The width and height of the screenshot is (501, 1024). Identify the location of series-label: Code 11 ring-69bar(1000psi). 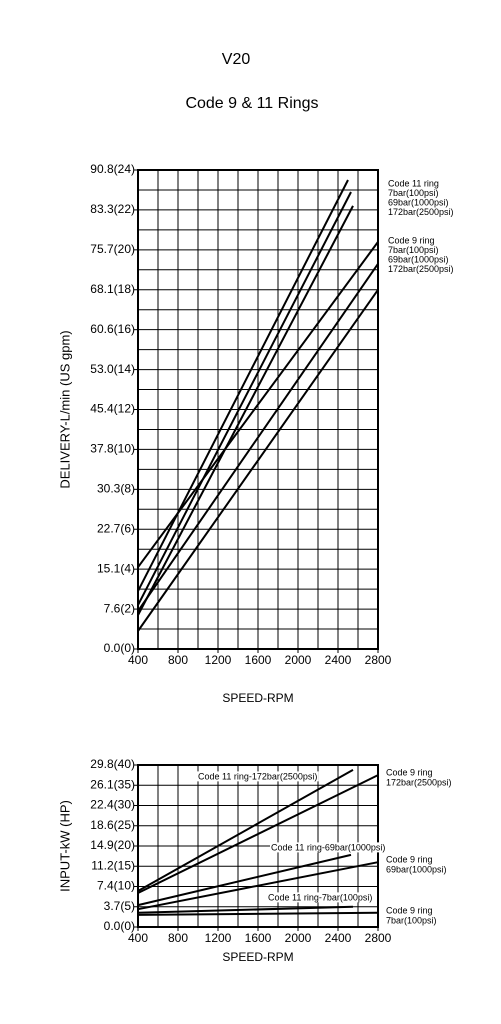
(328, 847).